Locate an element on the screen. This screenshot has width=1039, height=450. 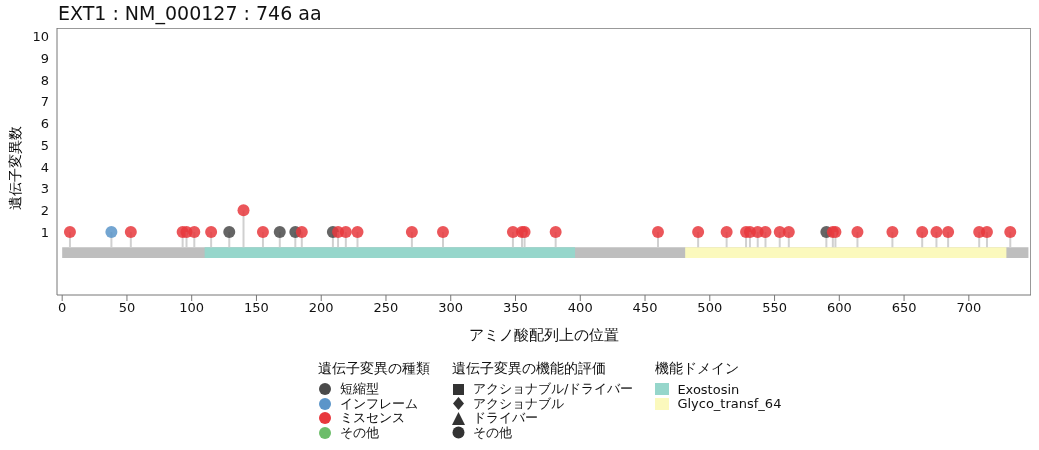
y-tick-label: 10 is located at coordinates (40, 37).